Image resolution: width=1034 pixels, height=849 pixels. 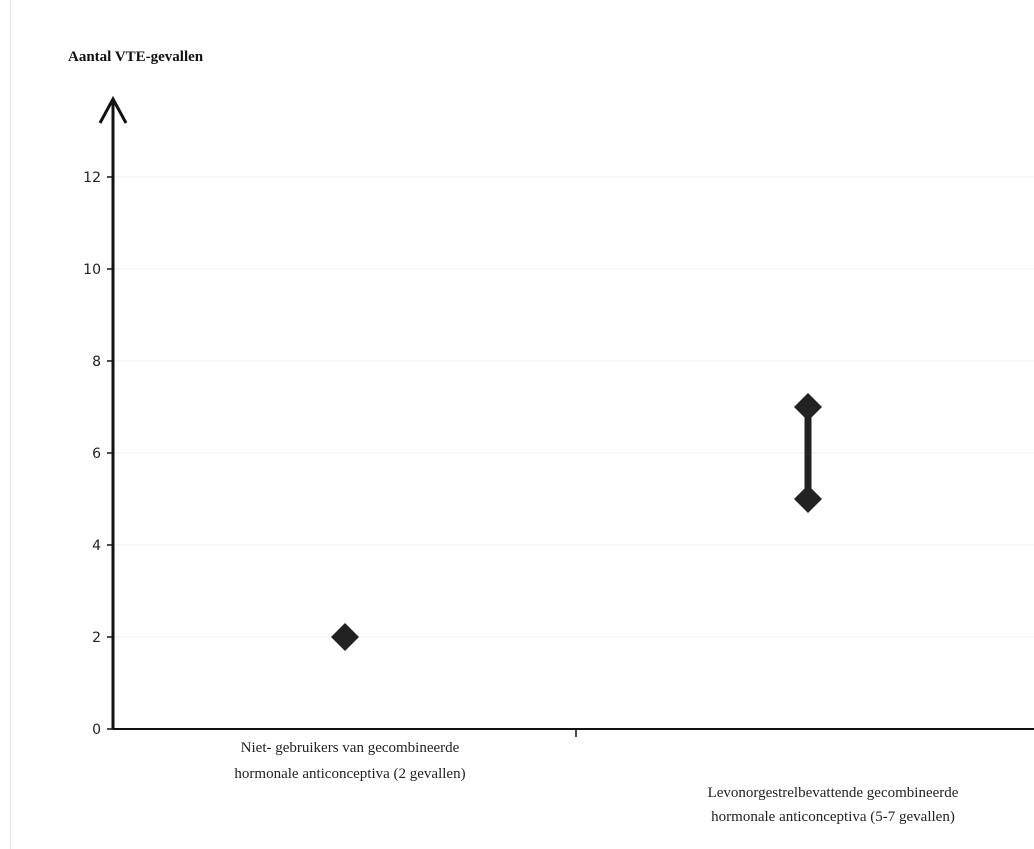 I want to click on category-label-2-line-2: hormonale anticonceptiva (5-7 gevallen), so click(x=833, y=817).